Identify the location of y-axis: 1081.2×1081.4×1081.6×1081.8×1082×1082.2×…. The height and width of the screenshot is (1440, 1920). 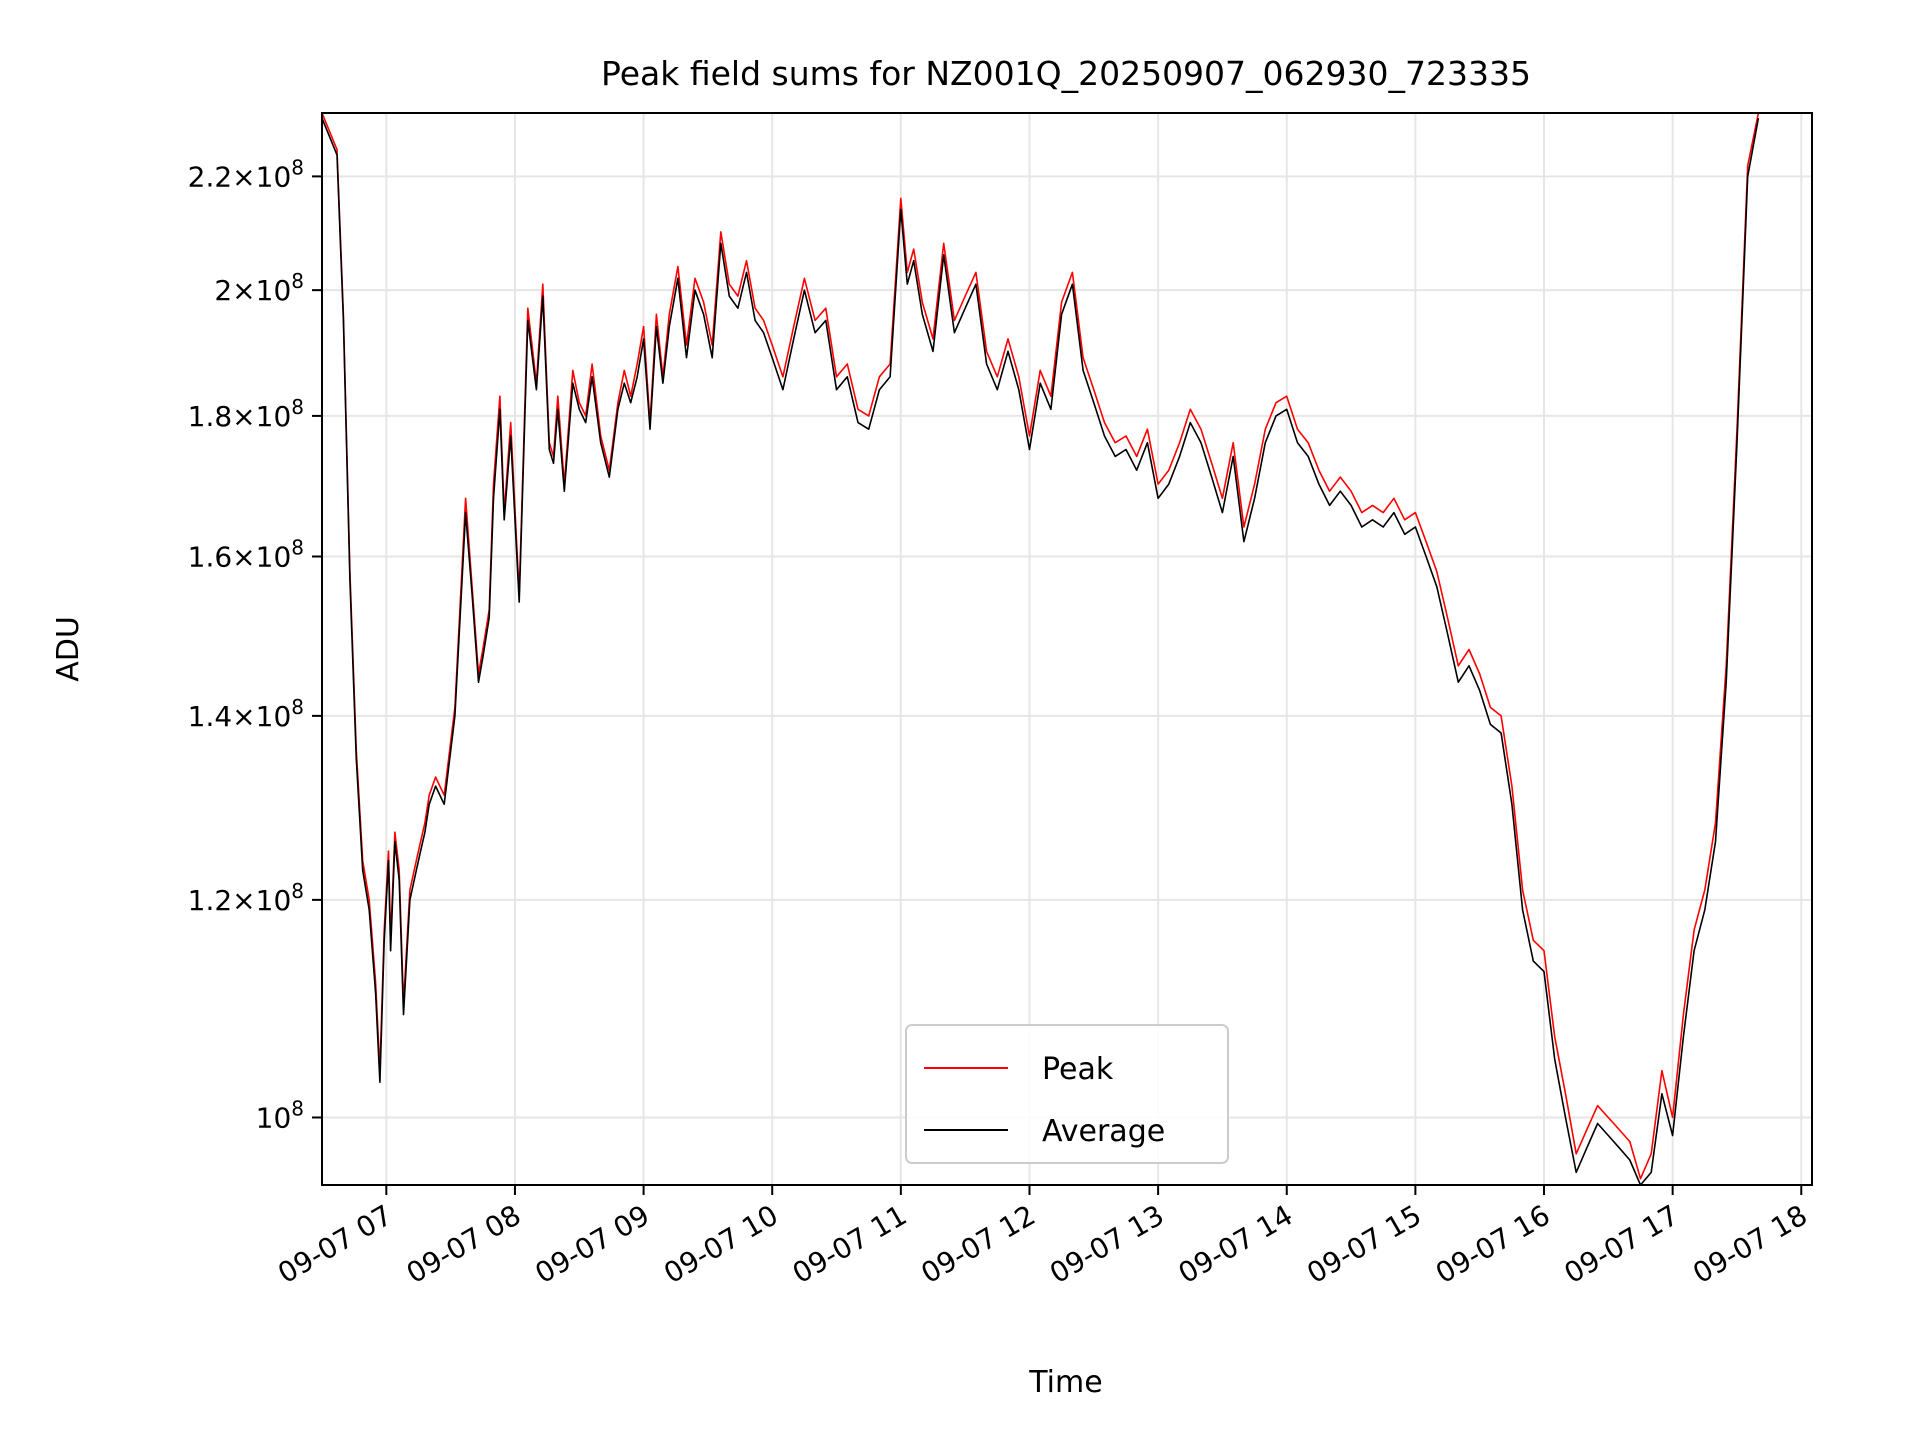
(255, 644).